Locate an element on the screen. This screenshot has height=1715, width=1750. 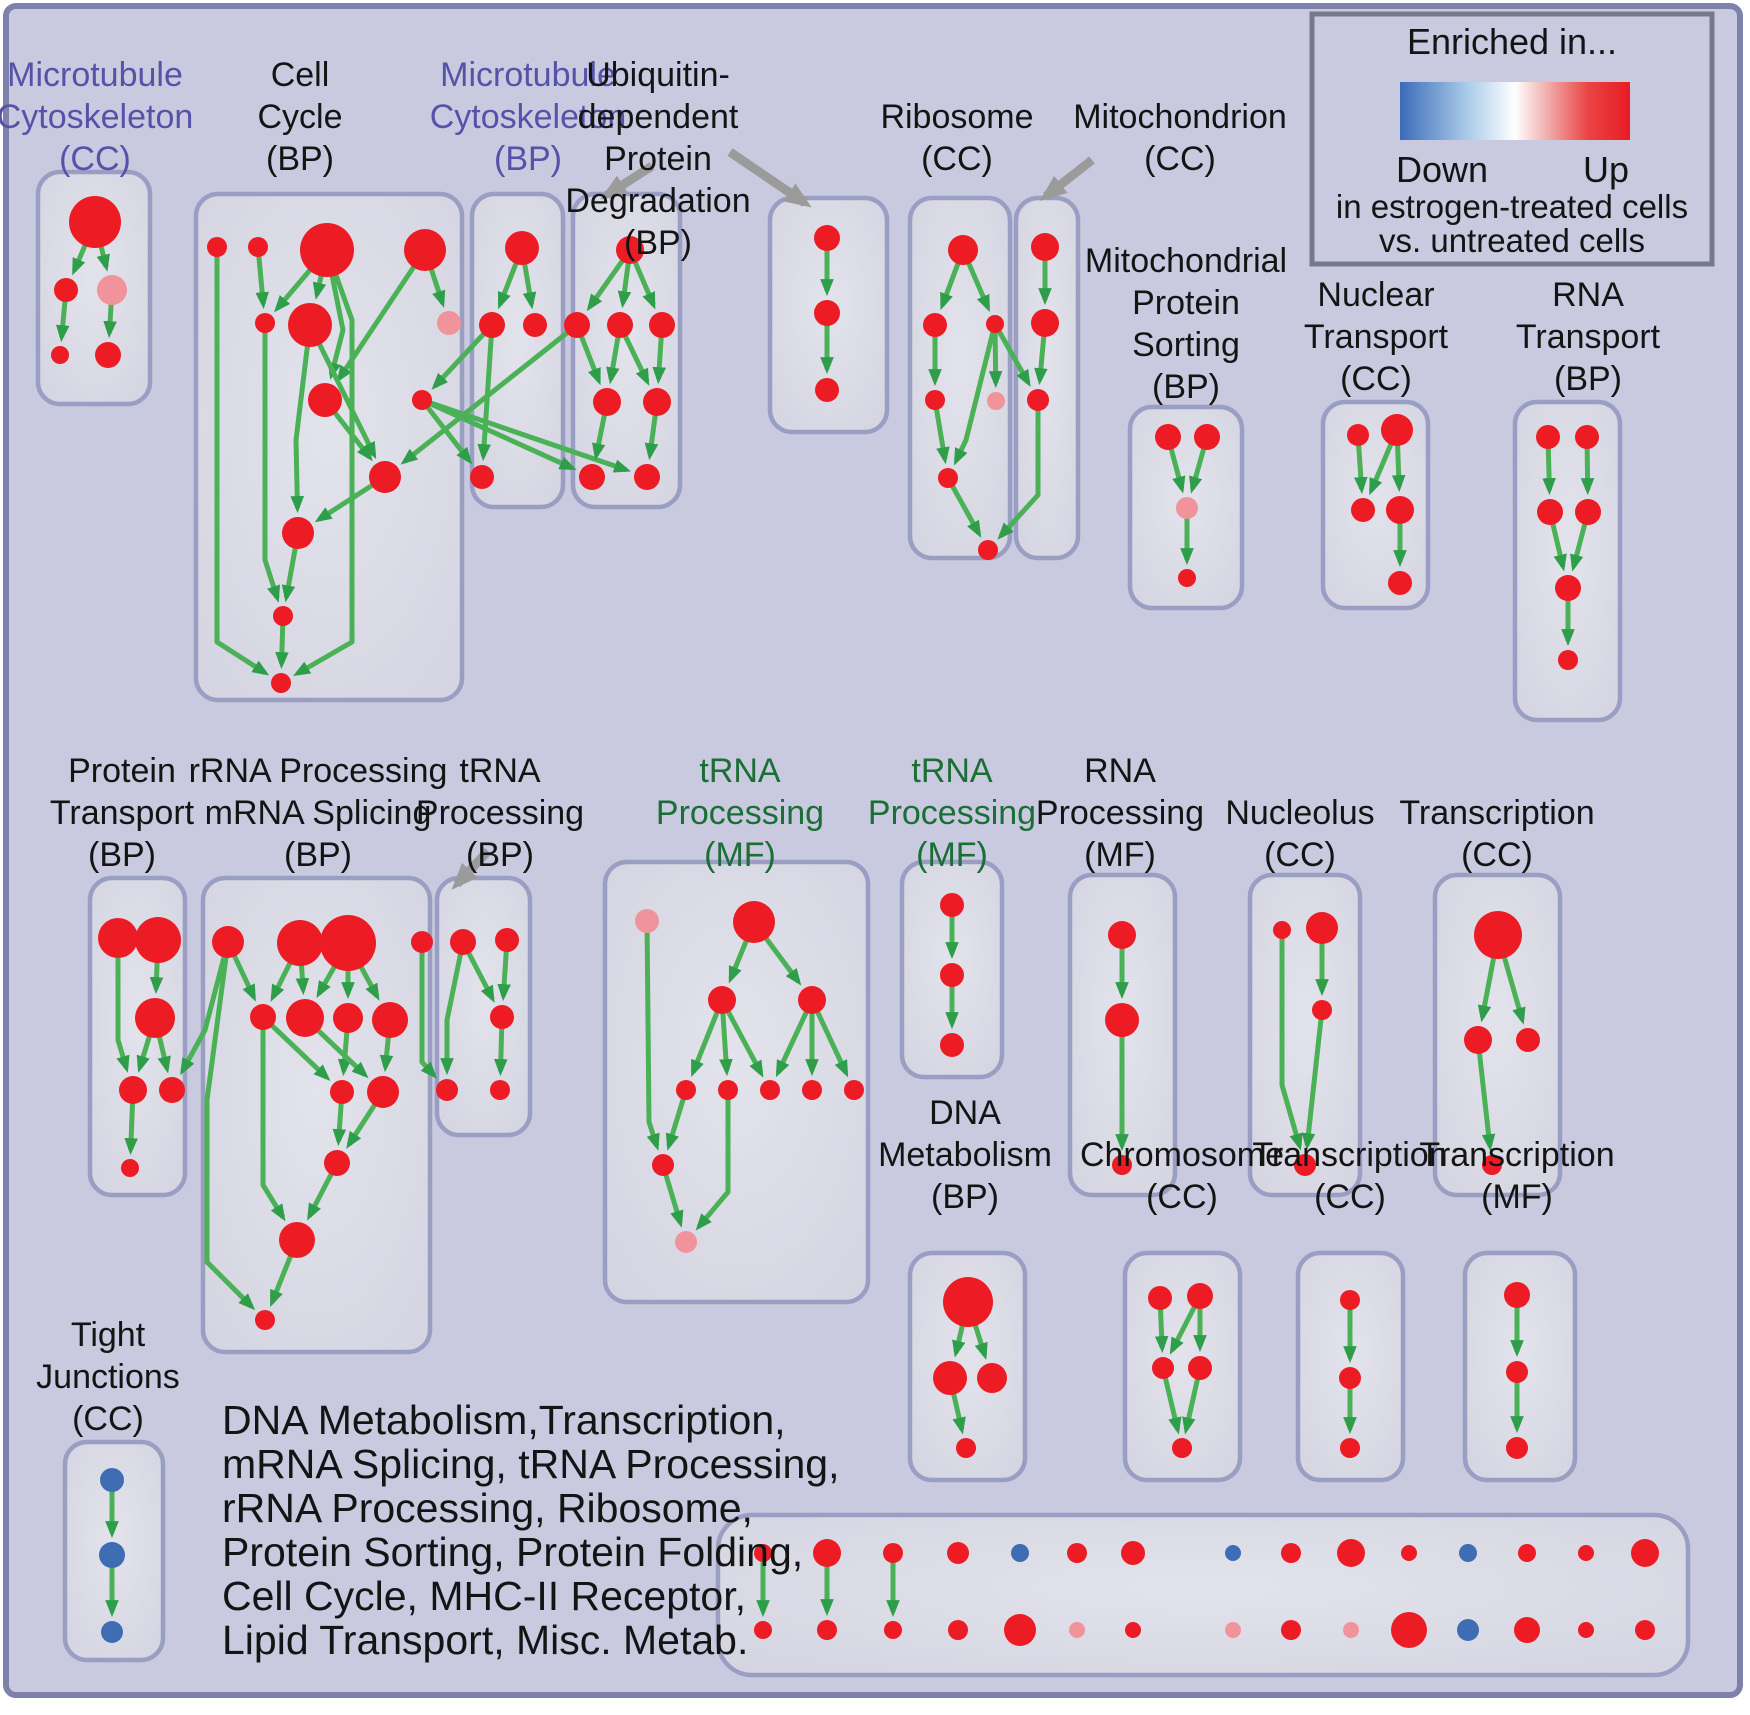
cluster-box-mixed-strip is located at coordinates (1203, 1595).